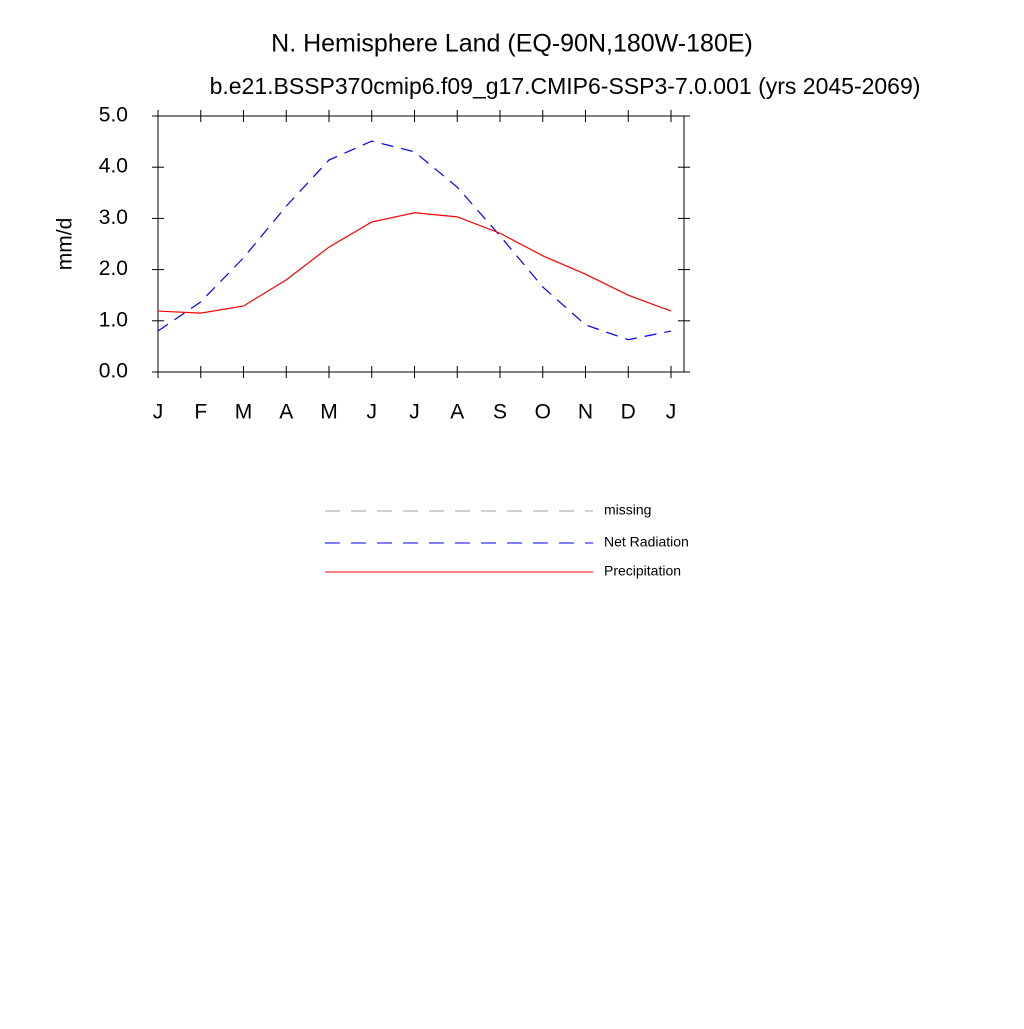  I want to click on y-axis-label: mm/d, so click(65, 244).